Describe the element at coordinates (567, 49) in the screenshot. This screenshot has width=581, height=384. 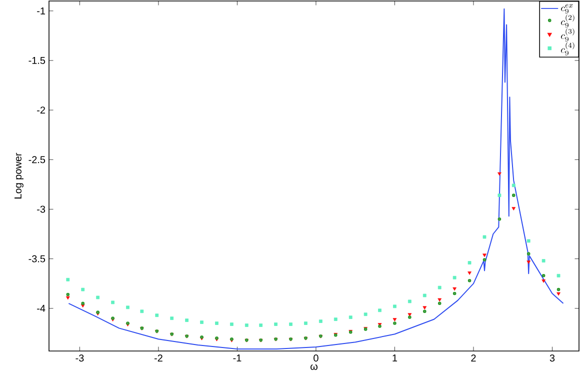
I see `legend-label: $c_9^{(4)}$` at that location.